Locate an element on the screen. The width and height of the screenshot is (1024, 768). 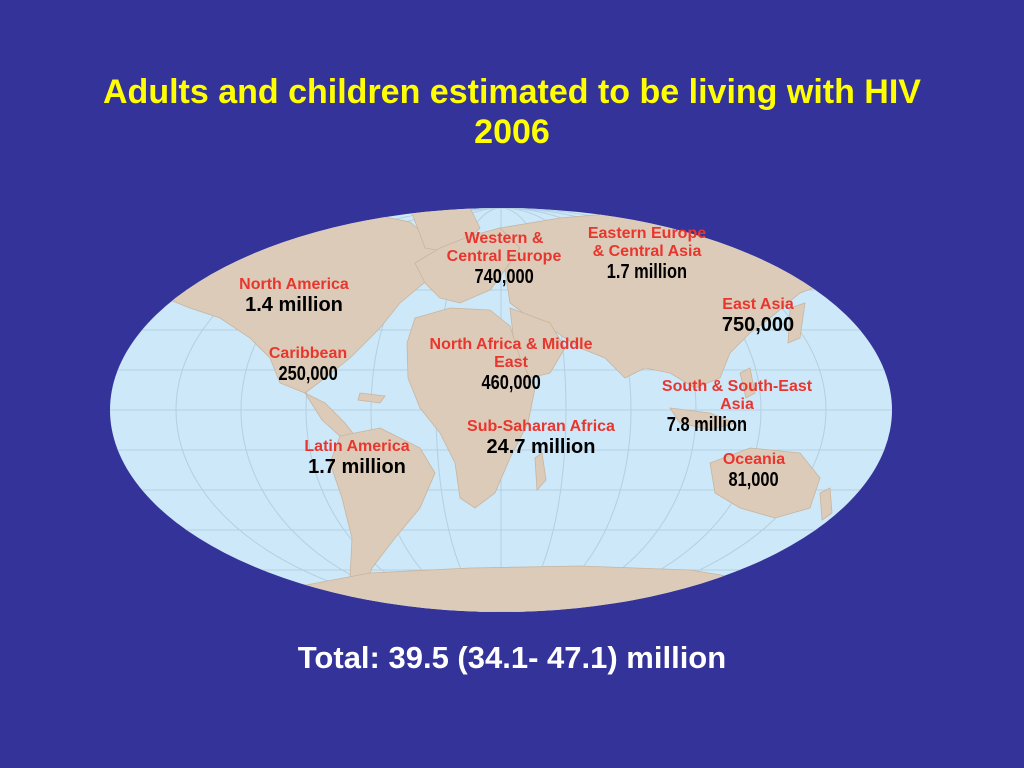
region-value: 250,000 is located at coordinates (308, 373).